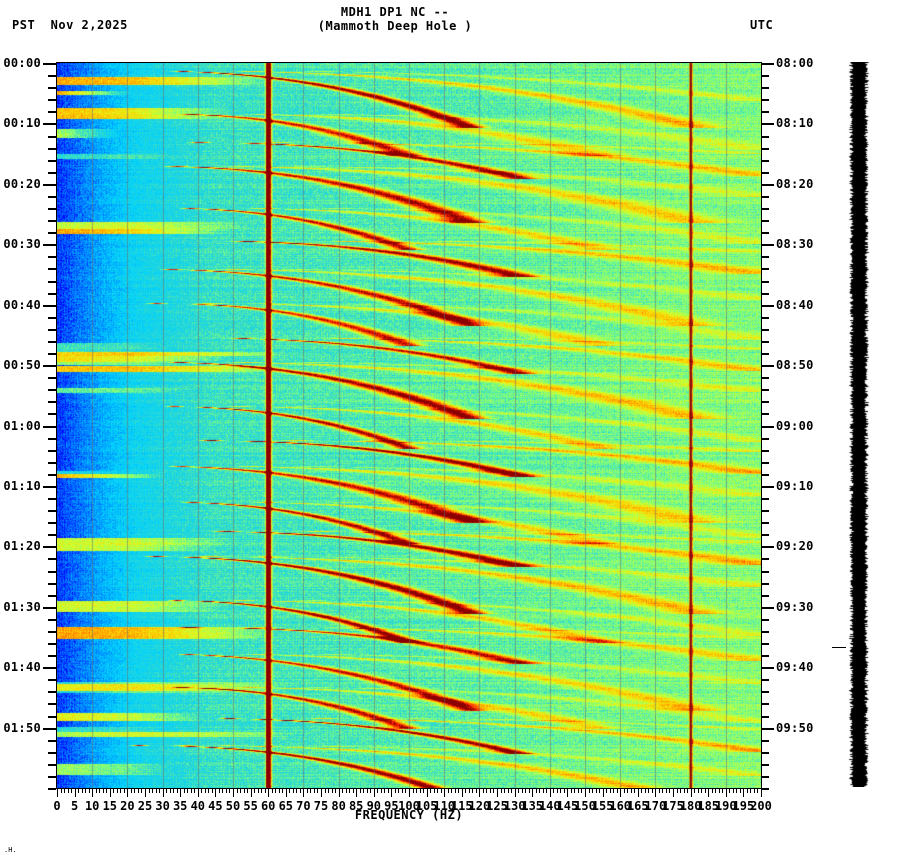 Image resolution: width=902 pixels, height=864 pixels. Describe the element at coordinates (725, 806) in the screenshot. I see `frequency-label: 190` at that location.